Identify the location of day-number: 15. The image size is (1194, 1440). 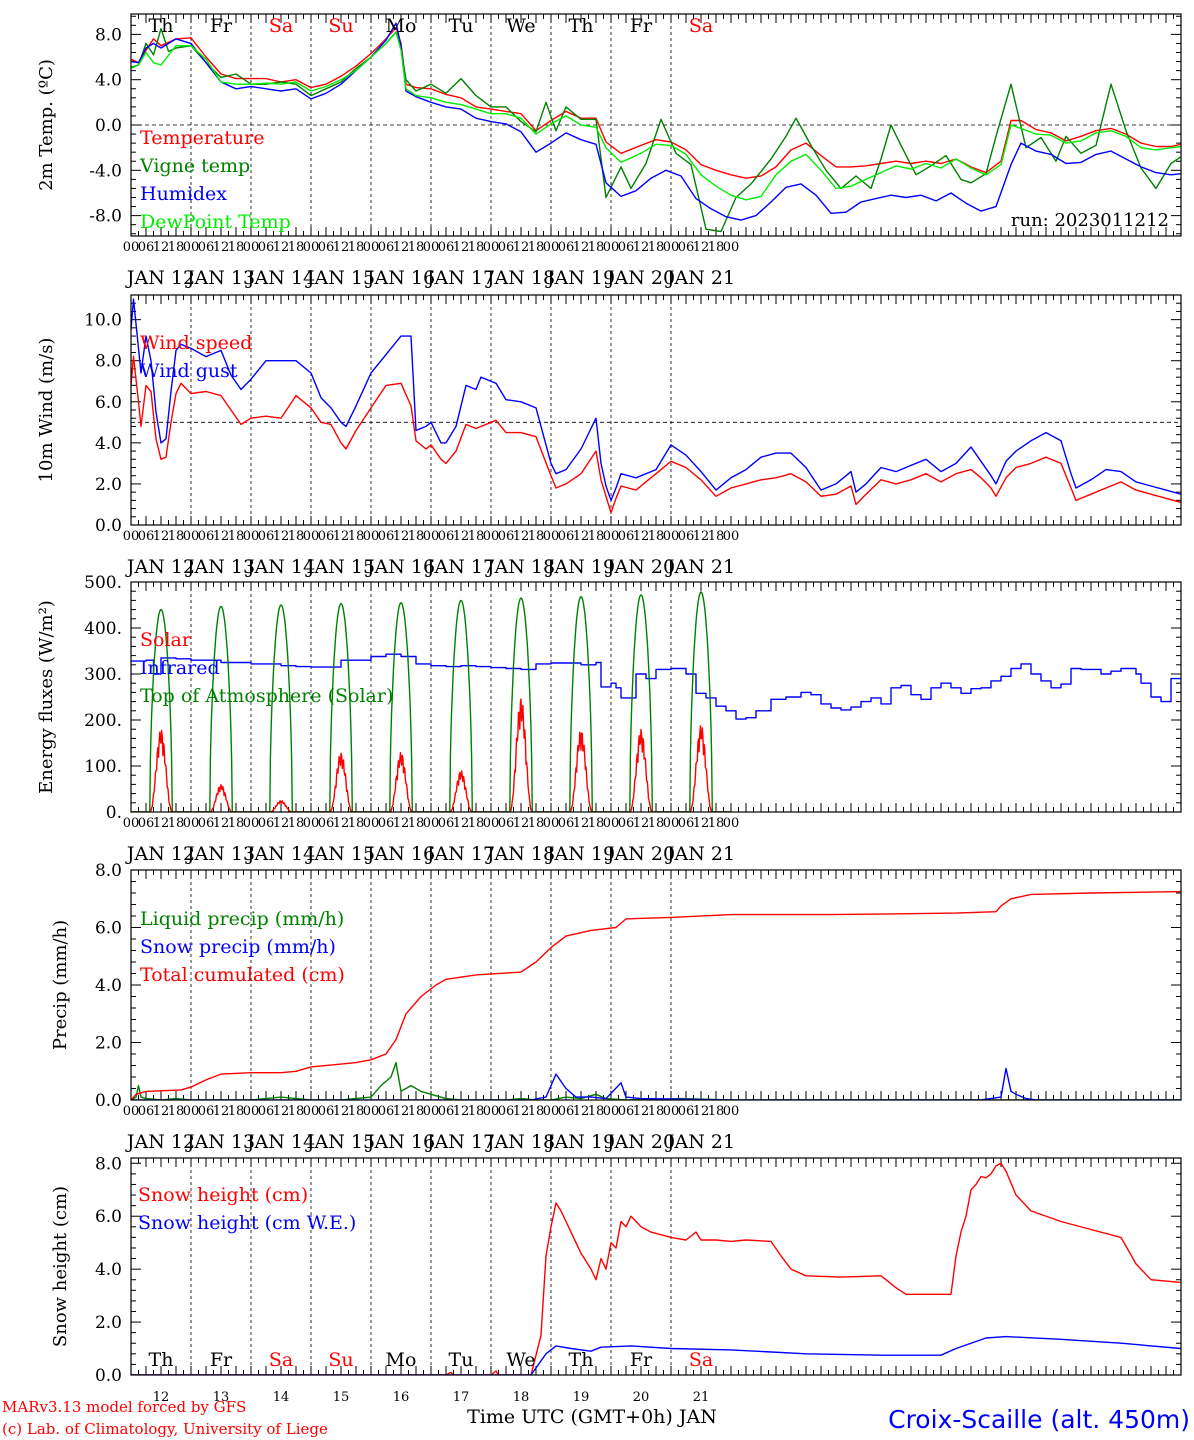
(341, 1397).